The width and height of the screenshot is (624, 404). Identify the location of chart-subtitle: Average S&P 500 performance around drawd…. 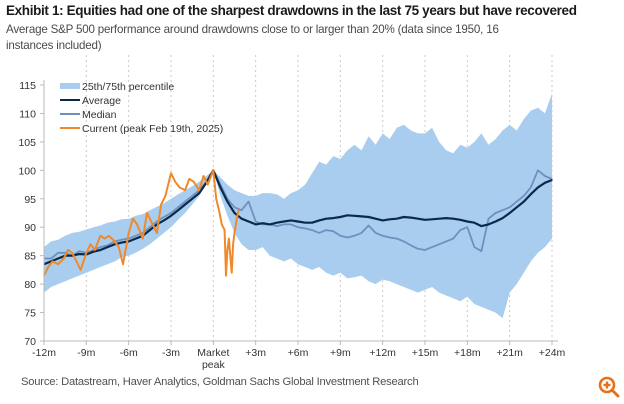
(252, 37).